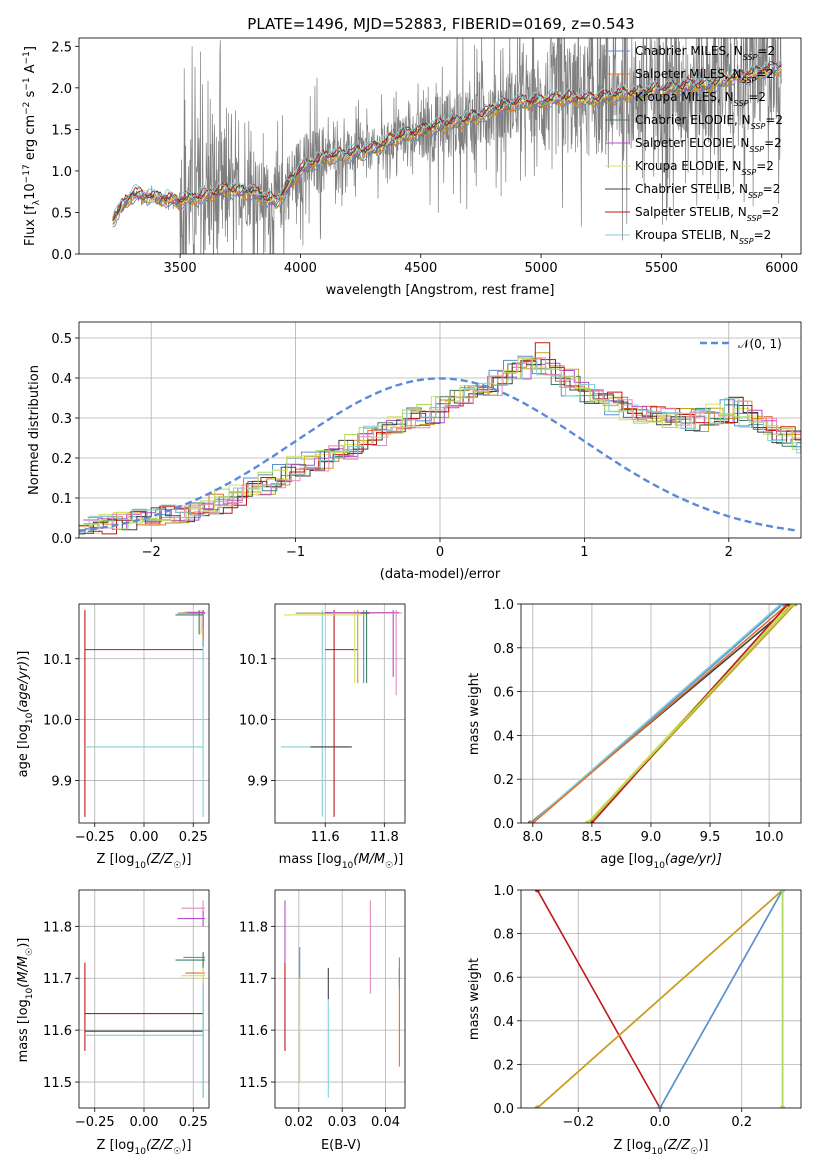  What do you see at coordinates (95, 837) in the screenshot?
I see `x-tick-label: −0.25` at bounding box center [95, 837].